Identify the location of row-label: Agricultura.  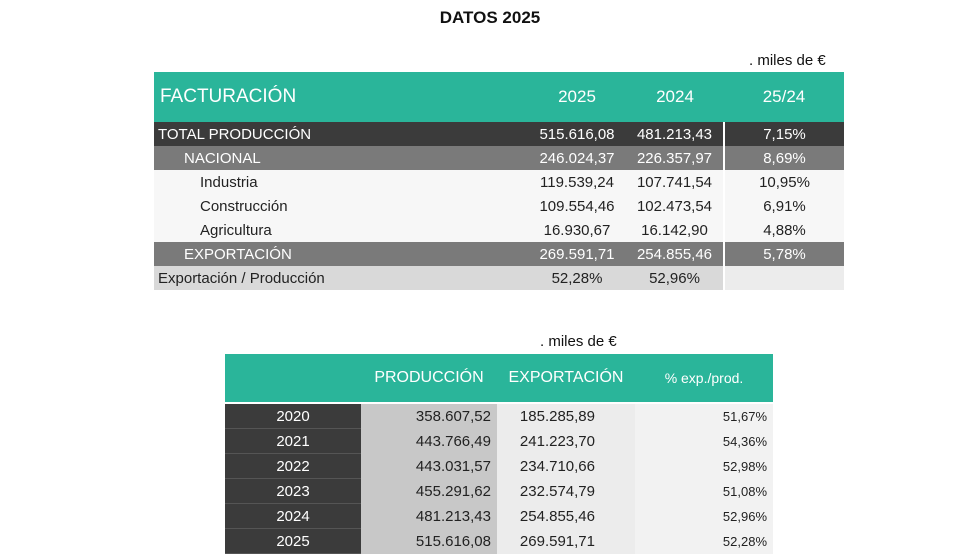
(341, 230).